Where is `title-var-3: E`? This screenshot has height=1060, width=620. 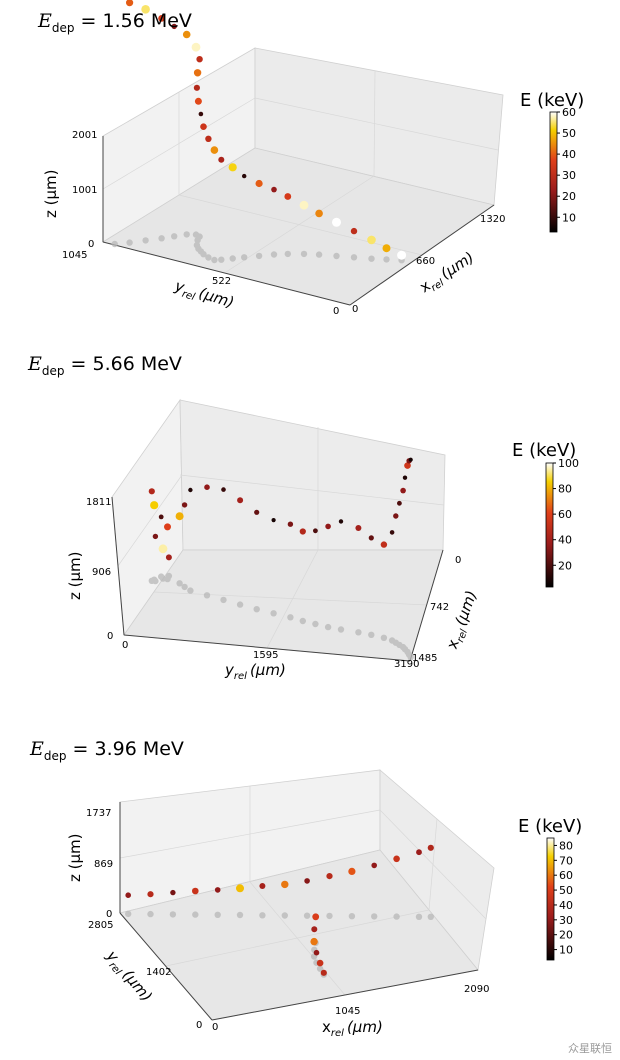
title-var-3: E is located at coordinates (37, 749).